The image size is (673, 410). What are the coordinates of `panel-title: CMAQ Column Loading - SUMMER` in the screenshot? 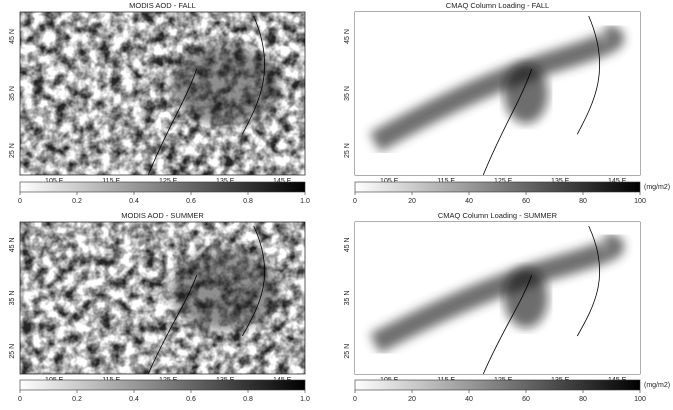 It's located at (498, 215).